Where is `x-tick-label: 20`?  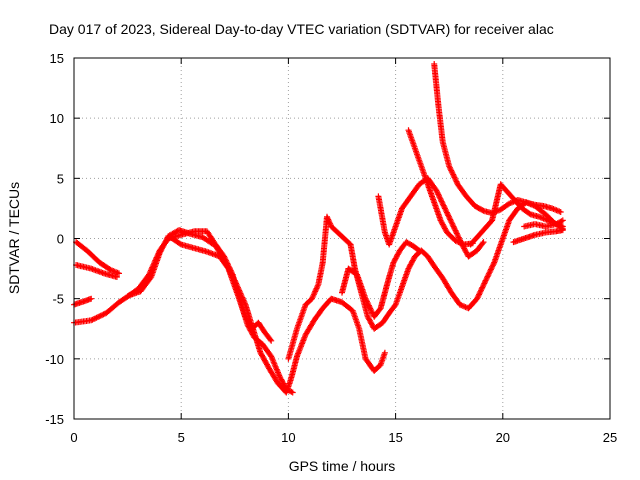
x-tick-label: 20 is located at coordinates (503, 437).